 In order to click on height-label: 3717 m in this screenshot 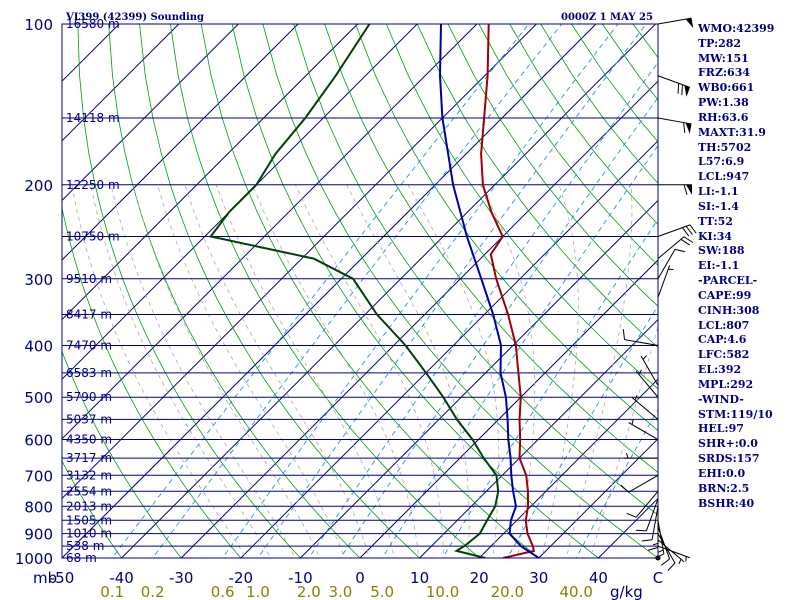, I will do `click(89, 458)`.